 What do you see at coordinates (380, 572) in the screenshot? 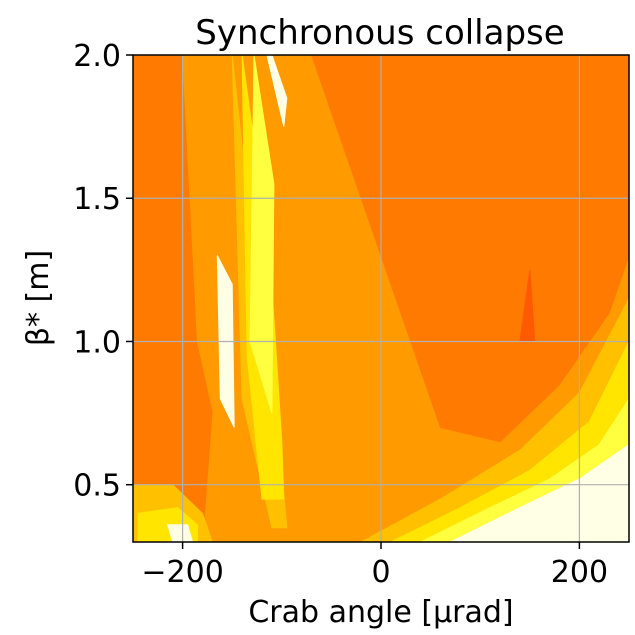
I see `x-tick-label: 0` at bounding box center [380, 572].